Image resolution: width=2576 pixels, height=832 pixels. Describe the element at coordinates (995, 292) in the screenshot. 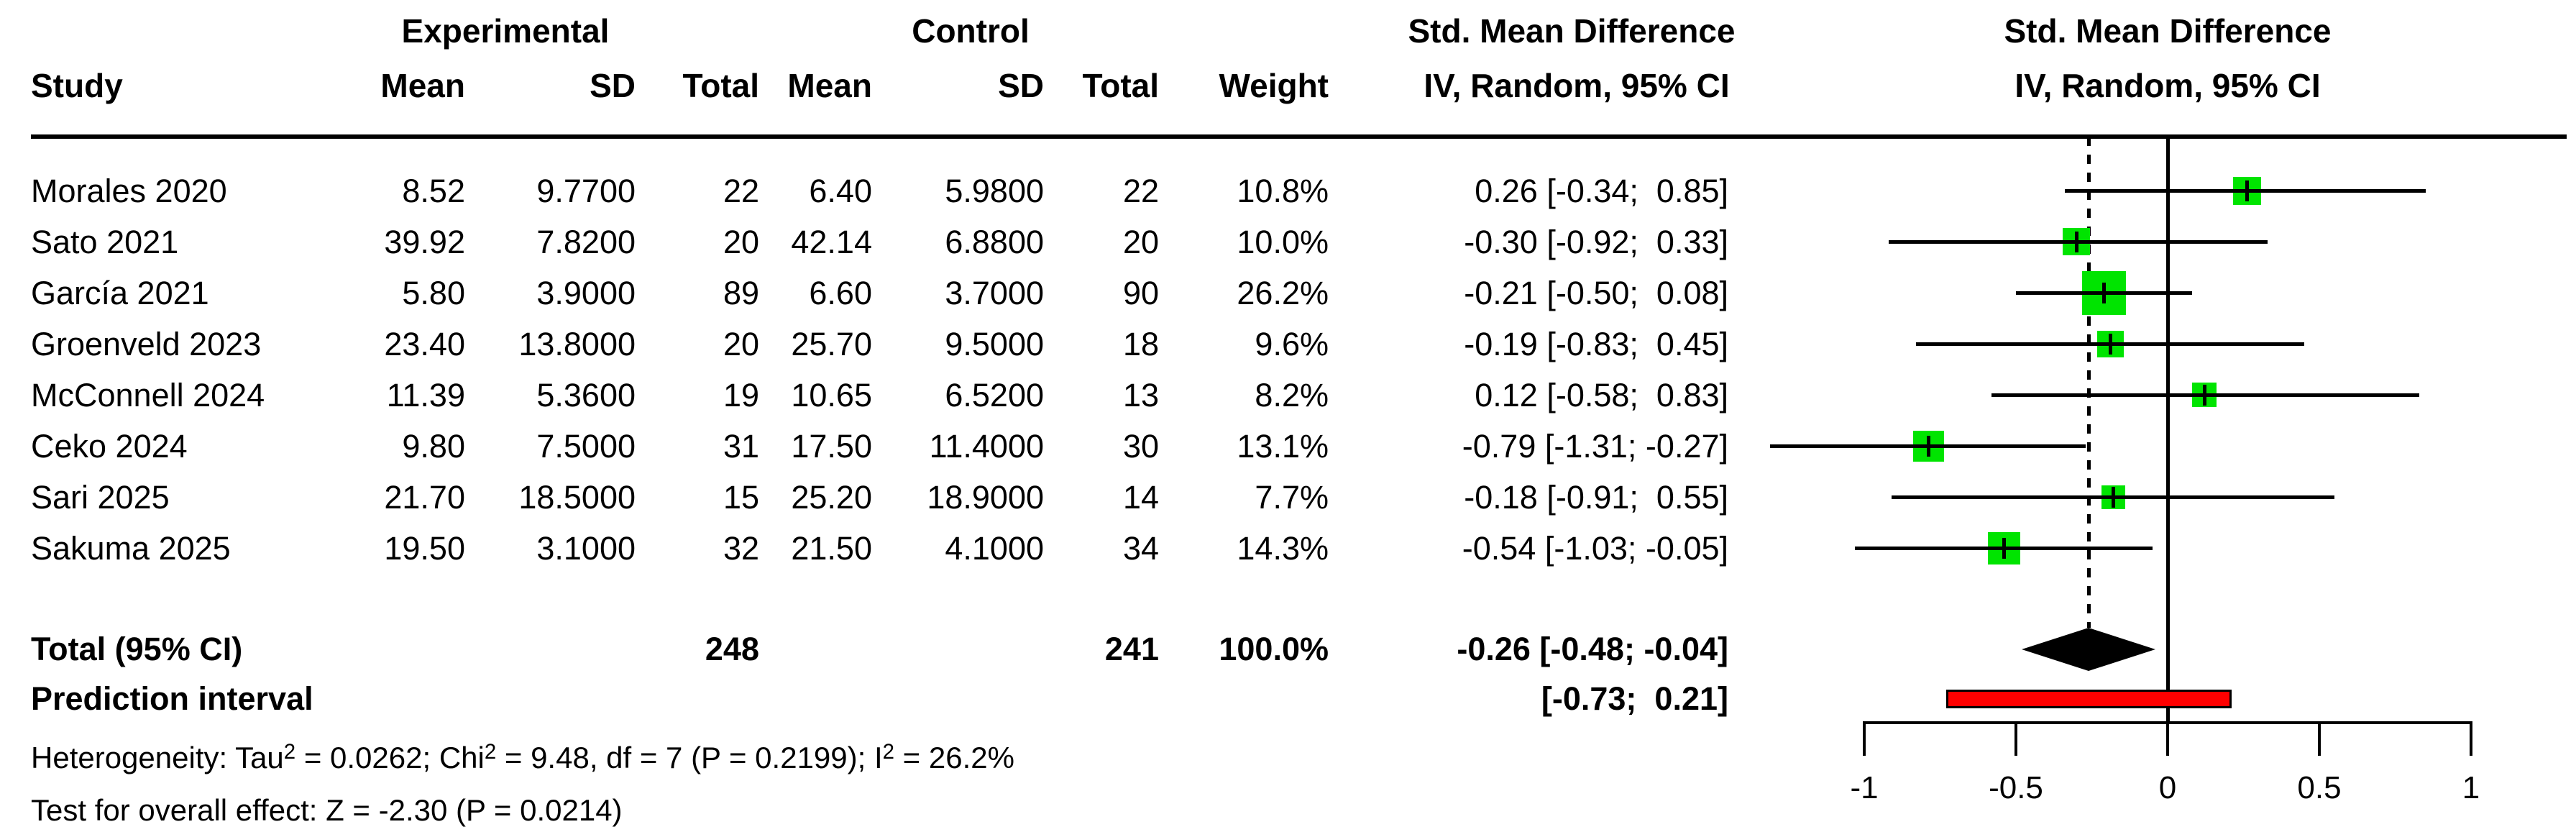

I see `ctrl-sd-cell: 3.7000` at that location.